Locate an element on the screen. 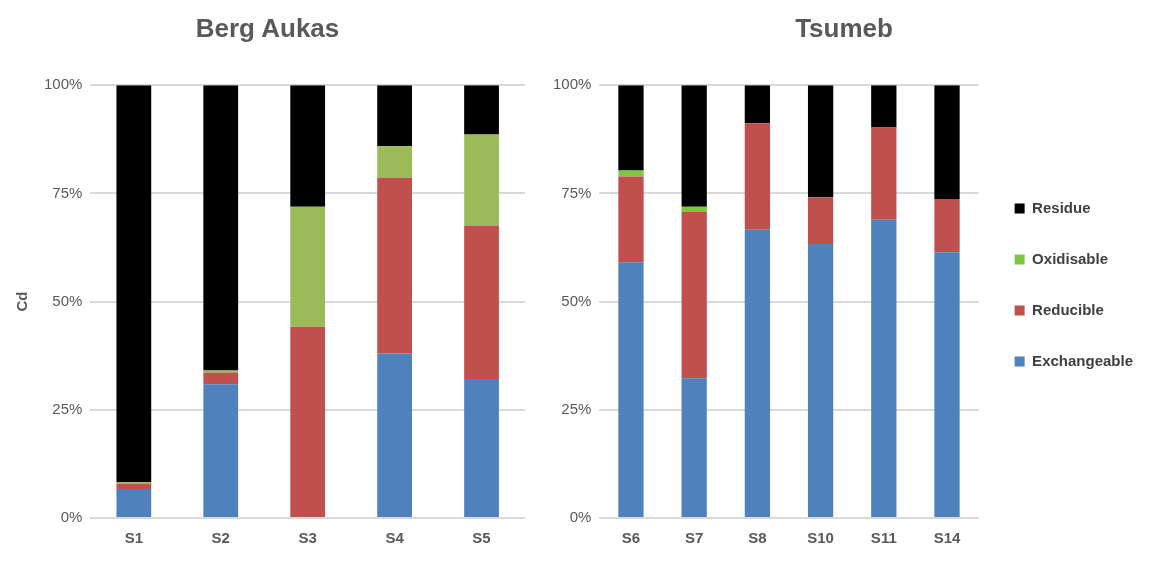  y-axis-title: Cd is located at coordinates (22, 301).